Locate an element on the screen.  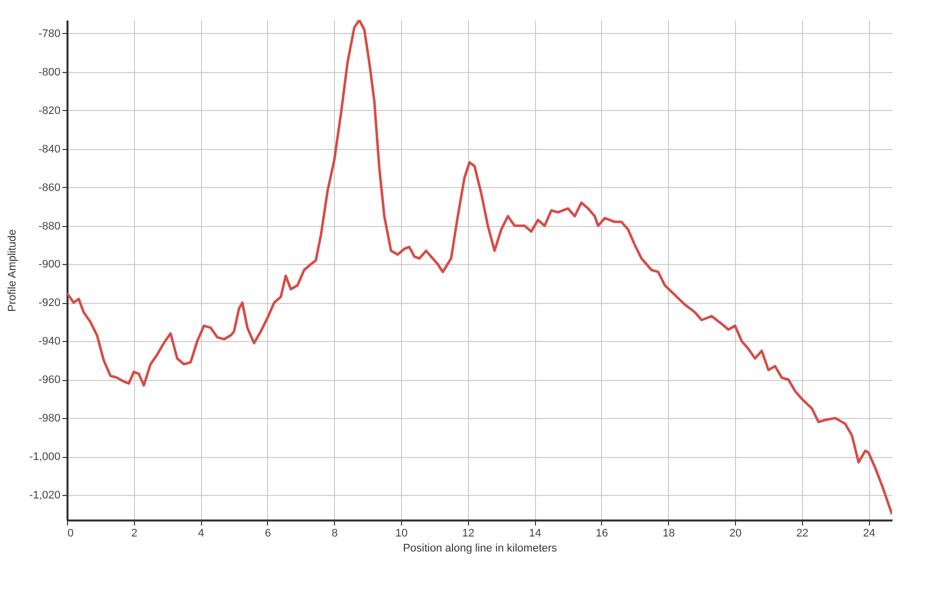
x-tick-label: 20 is located at coordinates (735, 534).